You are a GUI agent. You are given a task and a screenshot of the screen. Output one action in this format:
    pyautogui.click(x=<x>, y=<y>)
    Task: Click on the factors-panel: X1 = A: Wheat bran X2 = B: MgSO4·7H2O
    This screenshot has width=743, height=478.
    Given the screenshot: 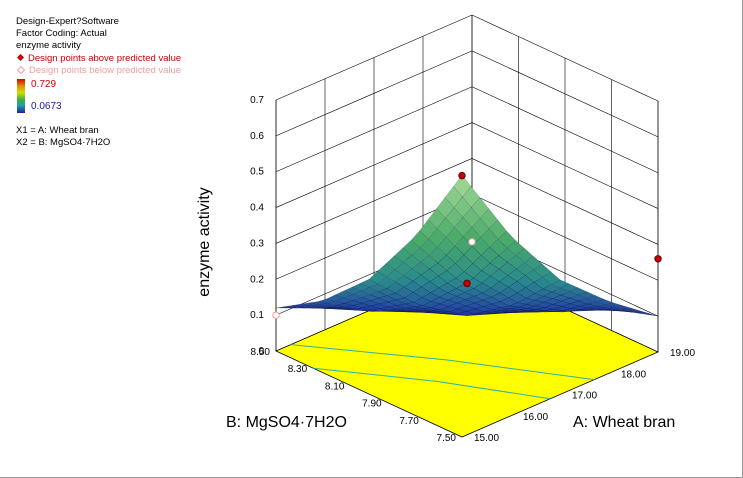 What is the action you would take?
    pyautogui.click(x=63, y=137)
    